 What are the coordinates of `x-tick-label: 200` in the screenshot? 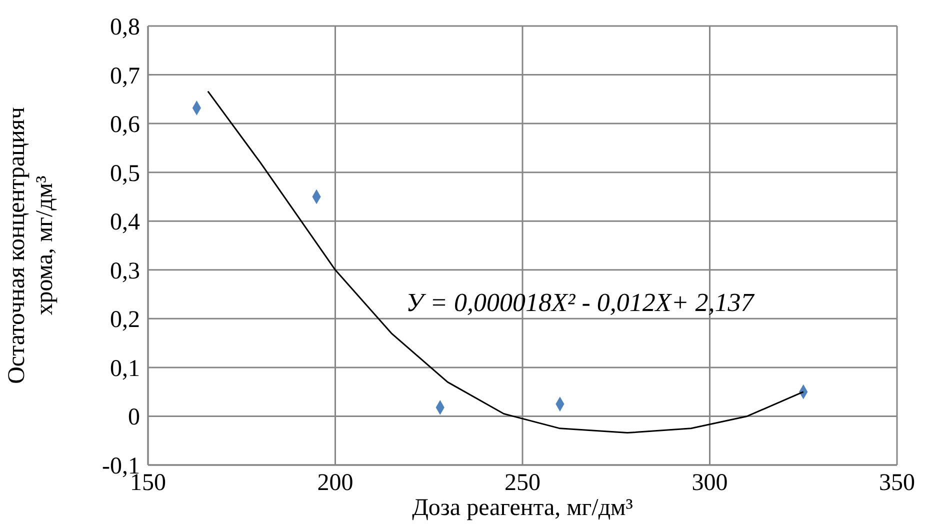 It's located at (335, 483).